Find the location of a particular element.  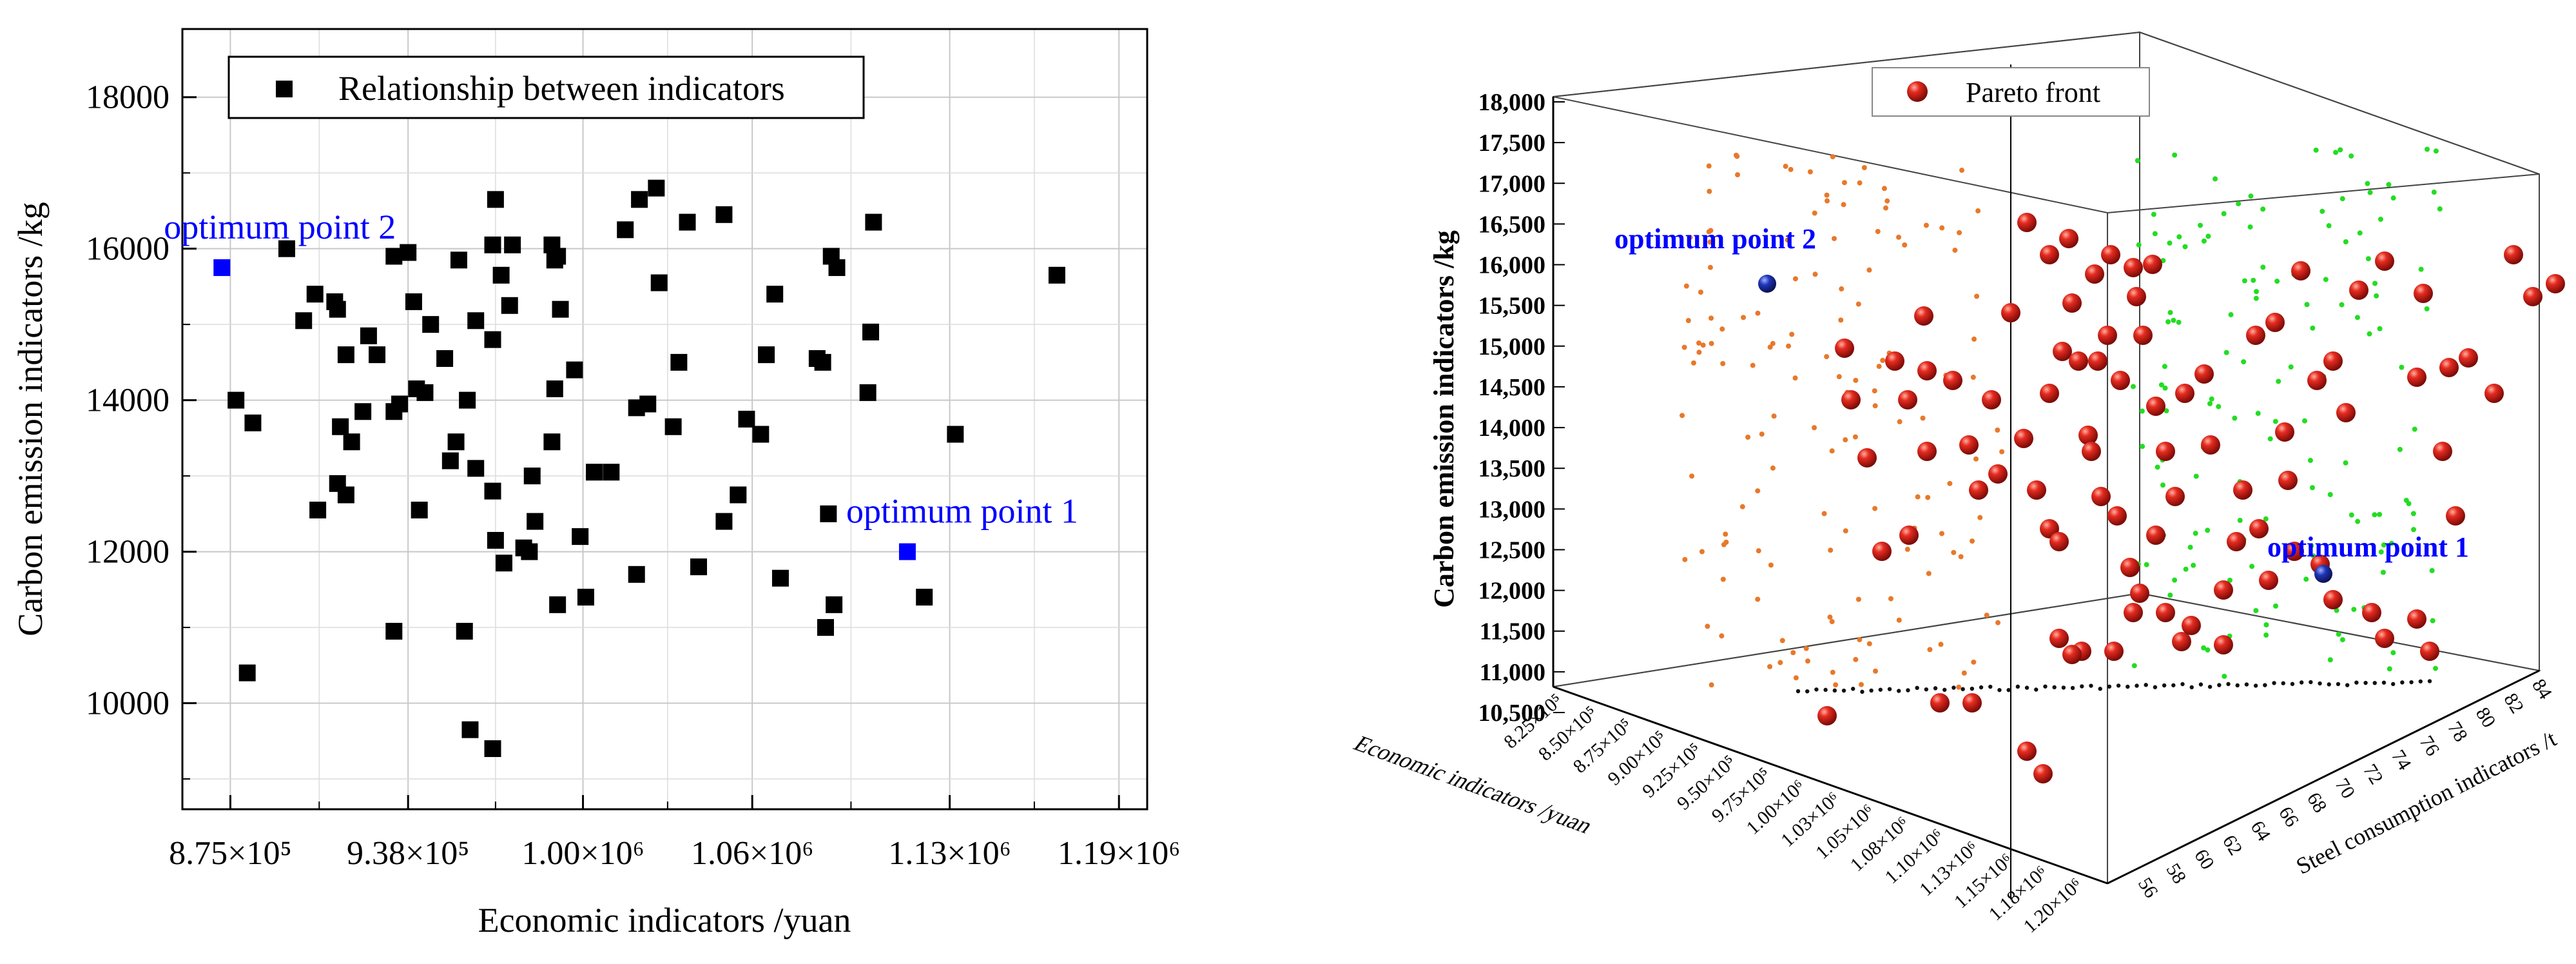

annotations: optimum point 2 optimum point 1 is located at coordinates (621, 369).